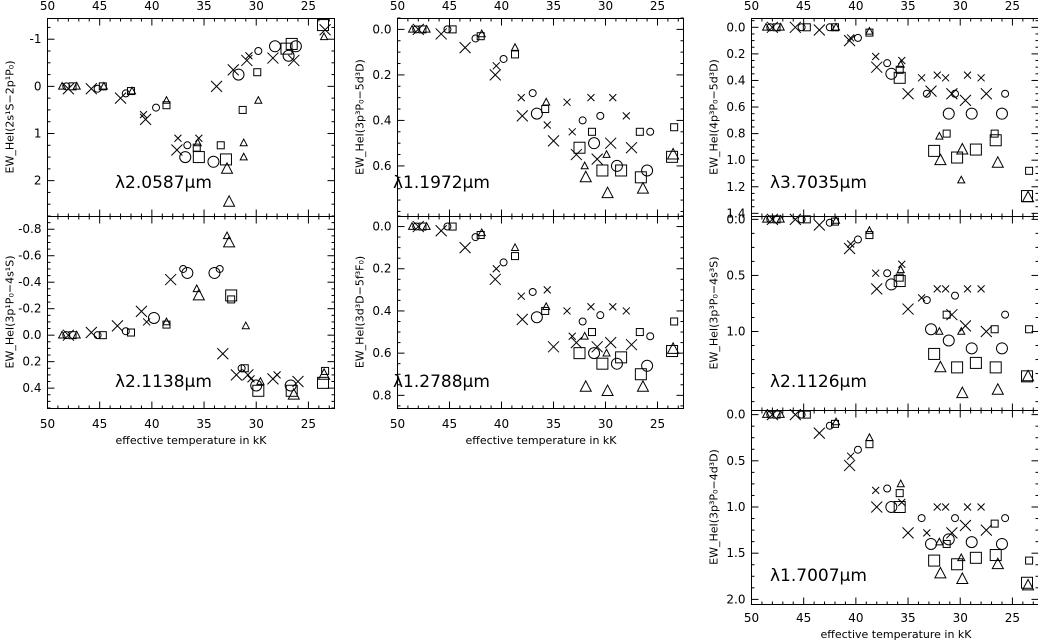 The image size is (1038, 643). What do you see at coordinates (735, 213) in the screenshot?
I see `y-tick-label: 1.4` at bounding box center [735, 213].